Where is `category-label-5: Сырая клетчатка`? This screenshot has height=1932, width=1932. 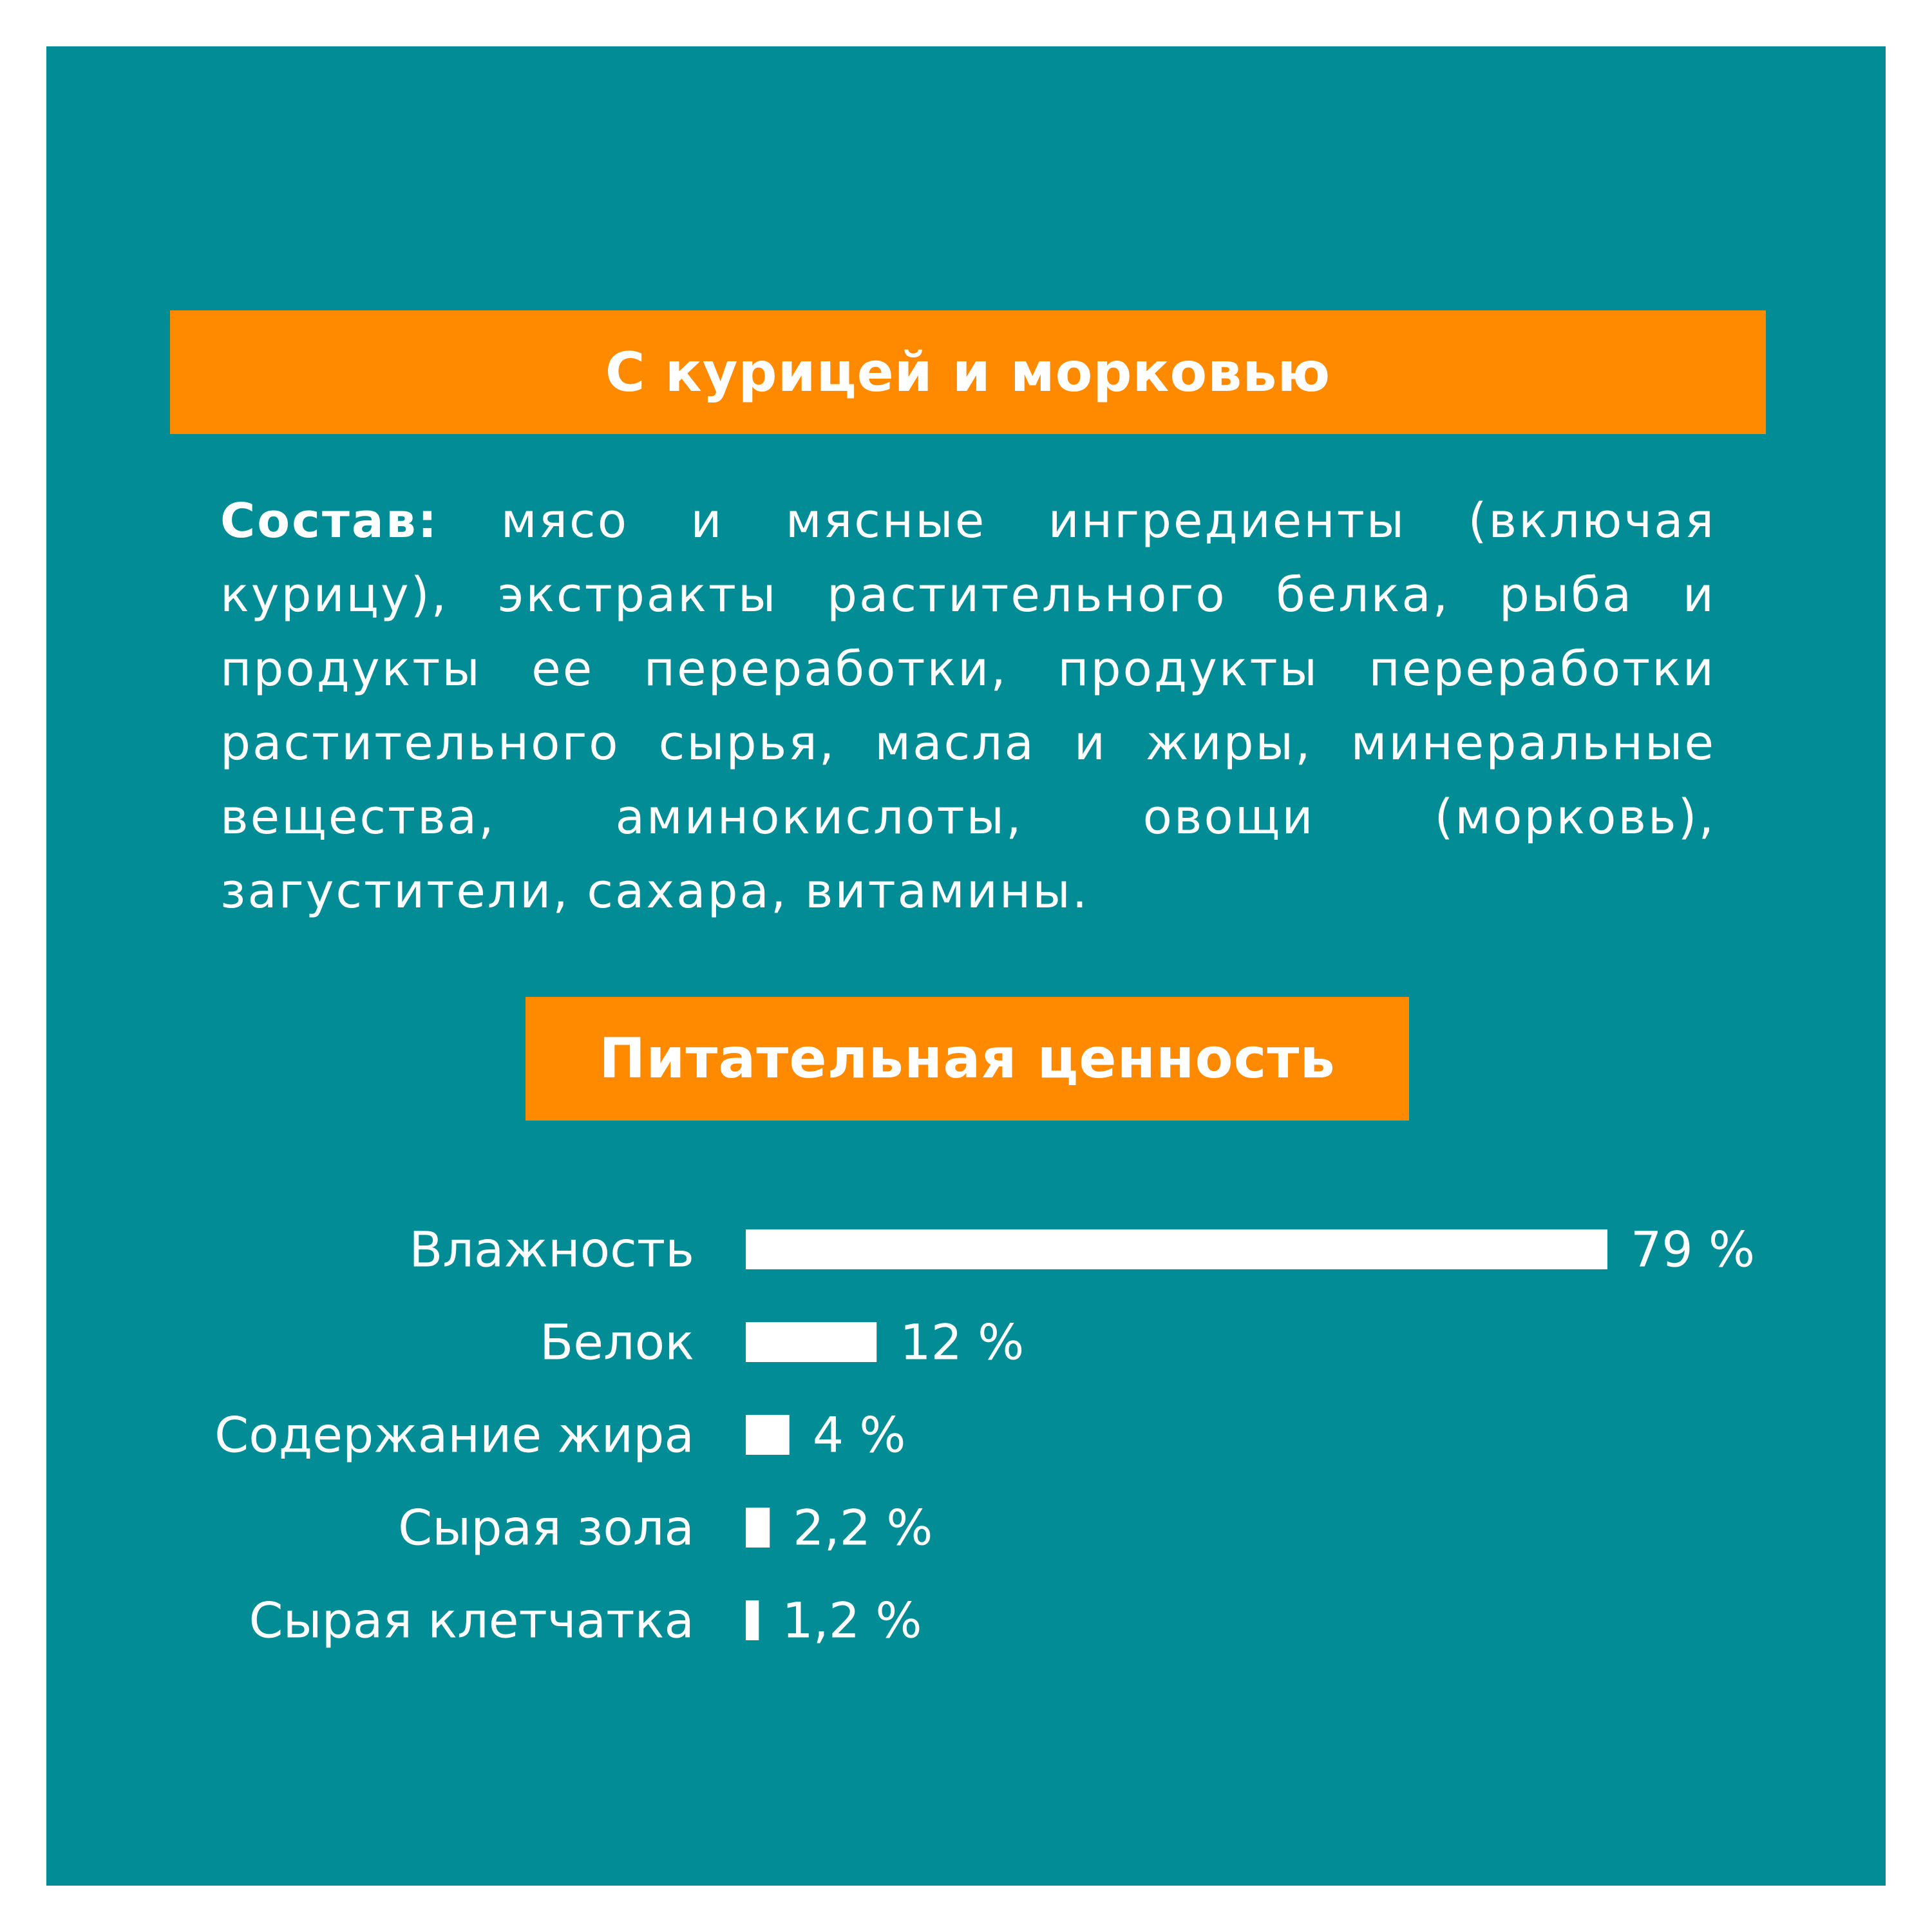
category-label-5: Сырая клетчатка is located at coordinates (472, 1620).